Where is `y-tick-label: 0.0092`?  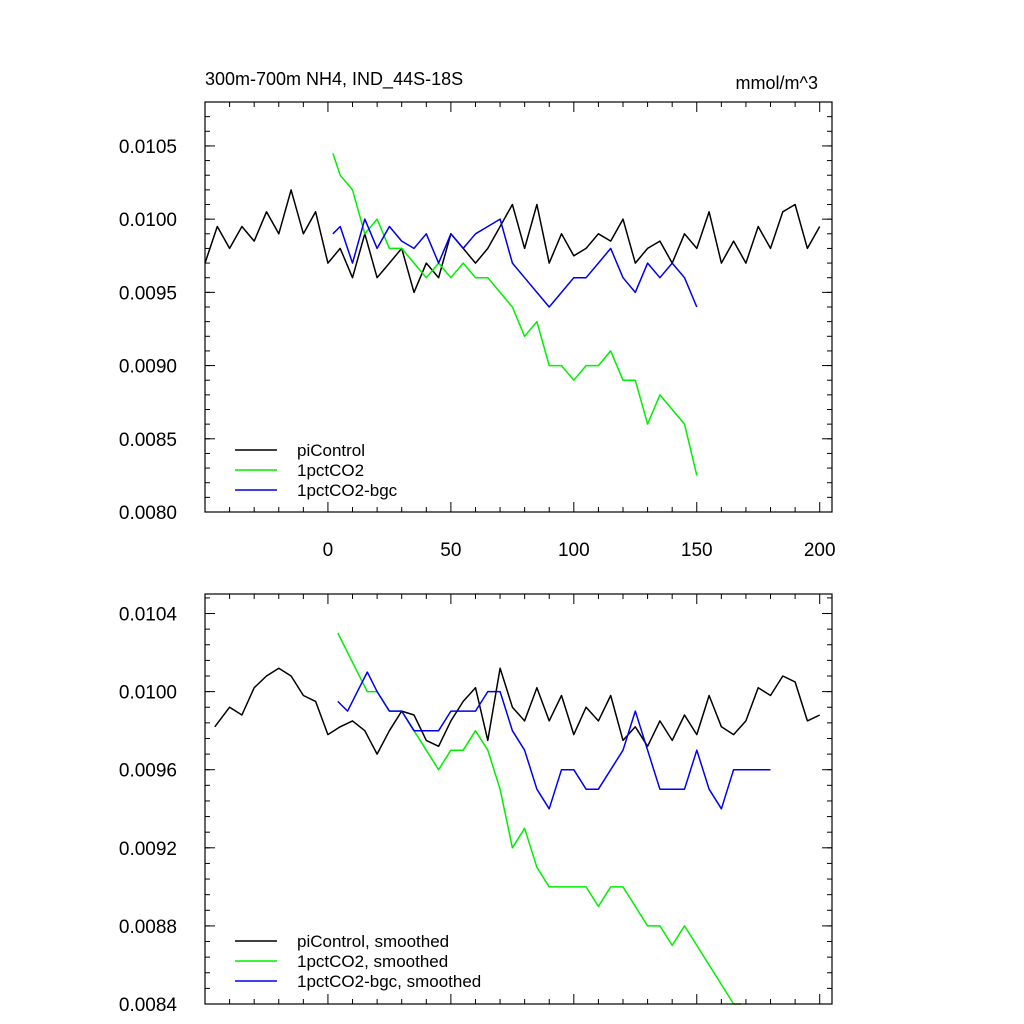 y-tick-label: 0.0092 is located at coordinates (148, 849).